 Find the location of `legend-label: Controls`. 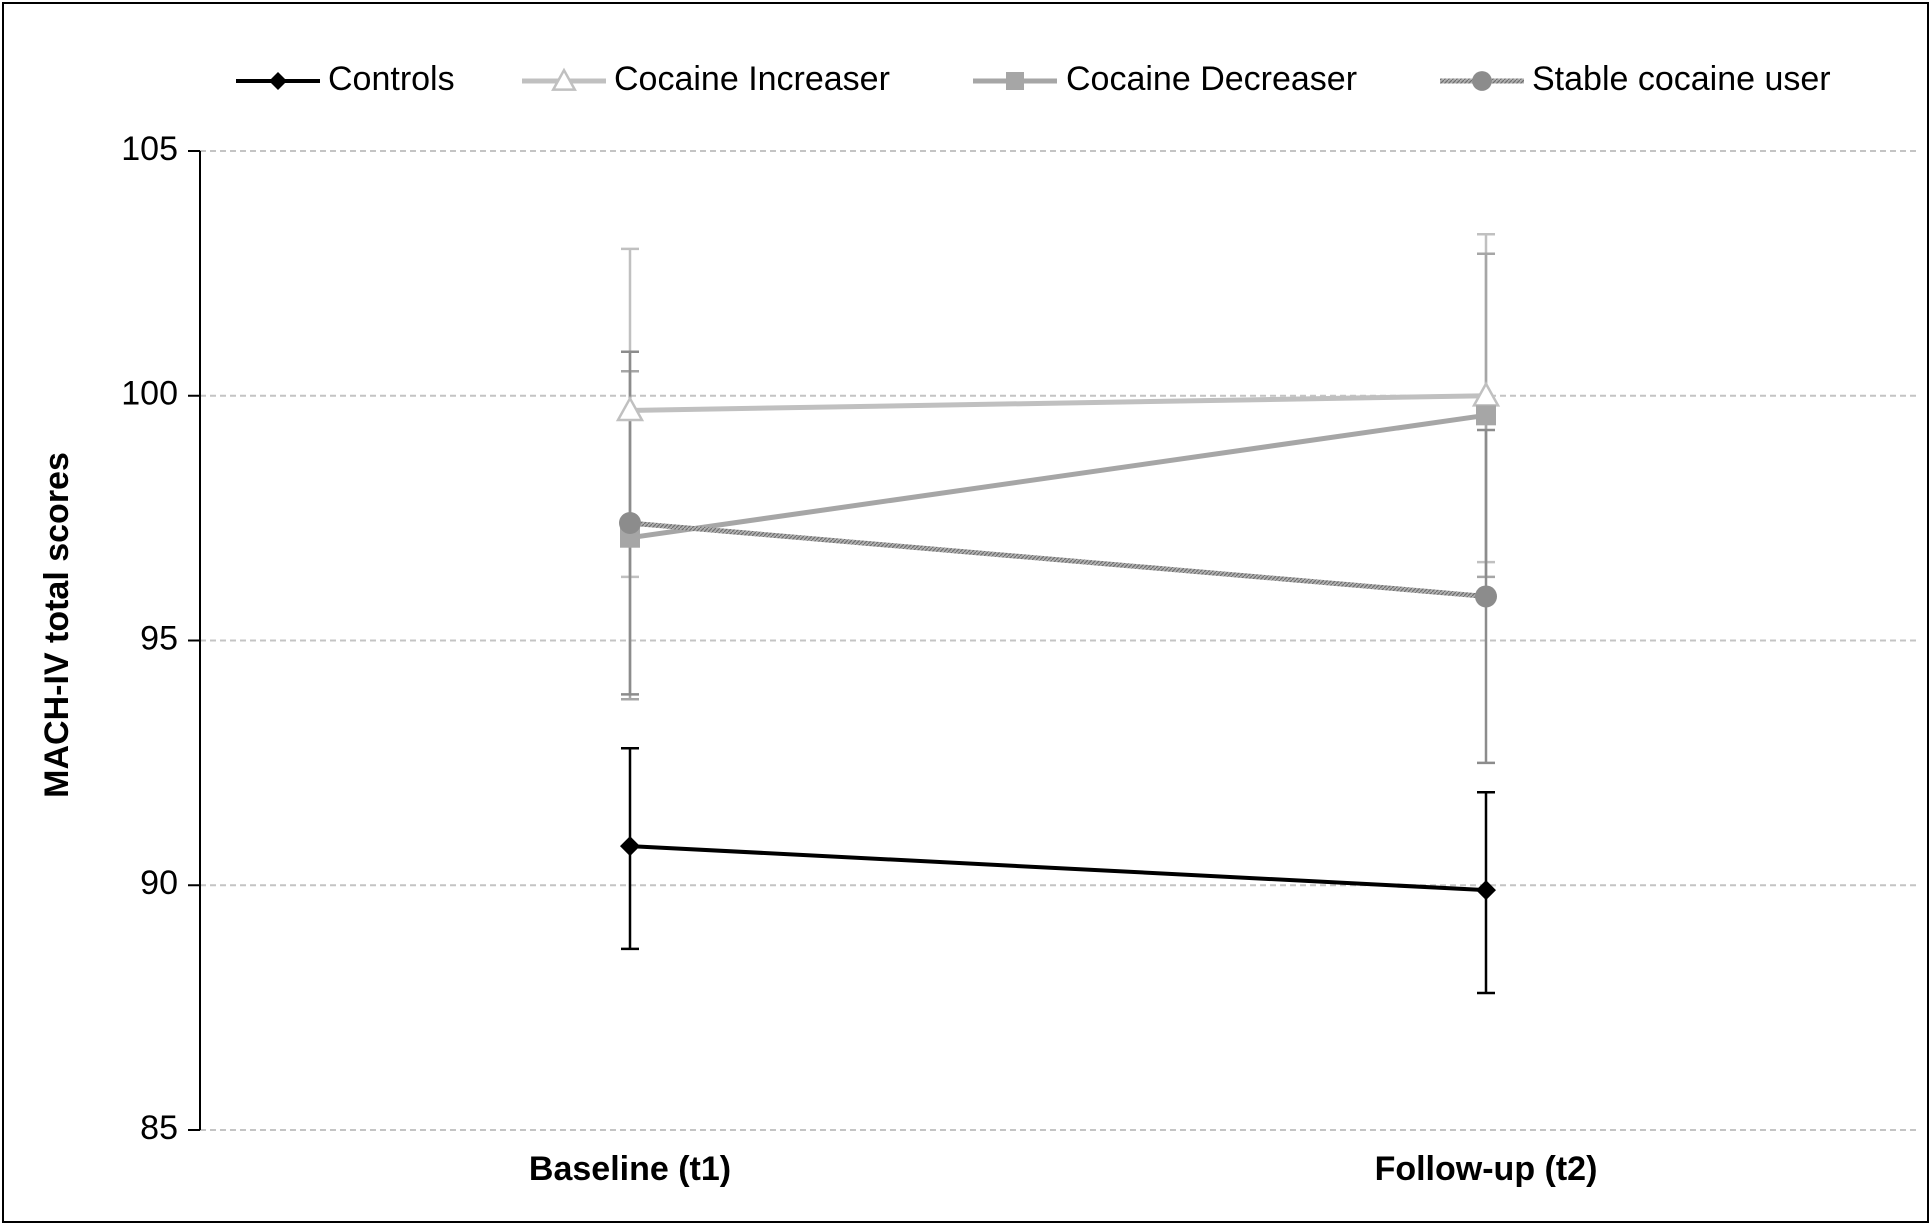

legend-label: Controls is located at coordinates (391, 79).